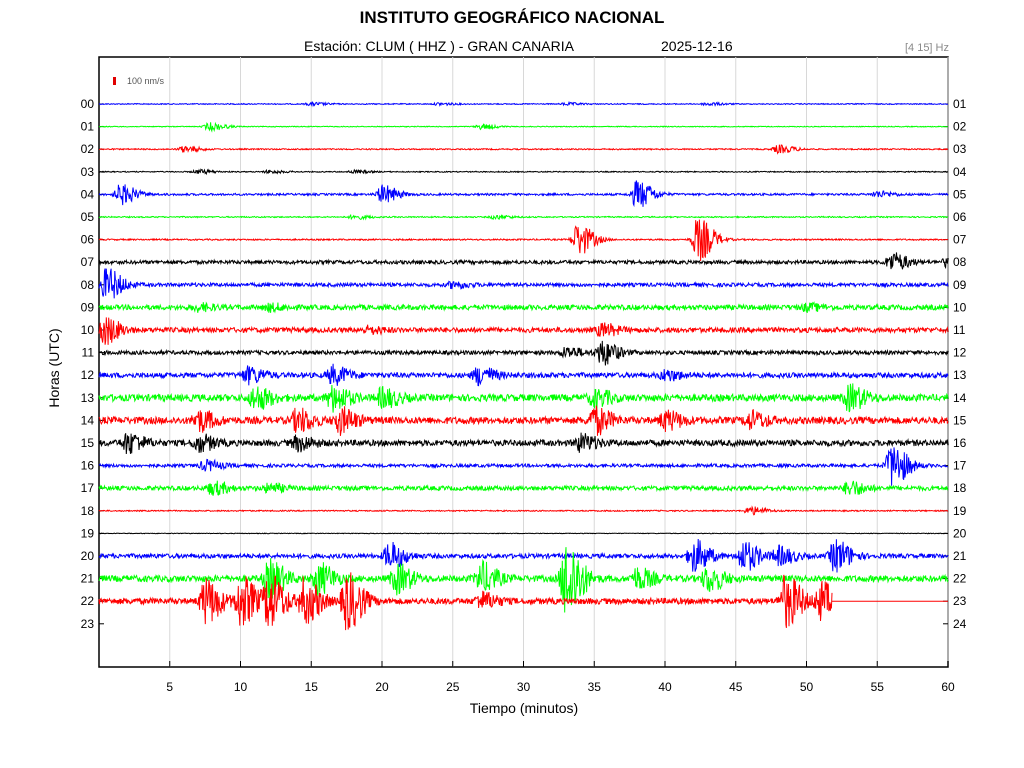 Image resolution: width=1024 pixels, height=768 pixels. Describe the element at coordinates (382, 687) in the screenshot. I see `x-tick-label: 20` at that location.